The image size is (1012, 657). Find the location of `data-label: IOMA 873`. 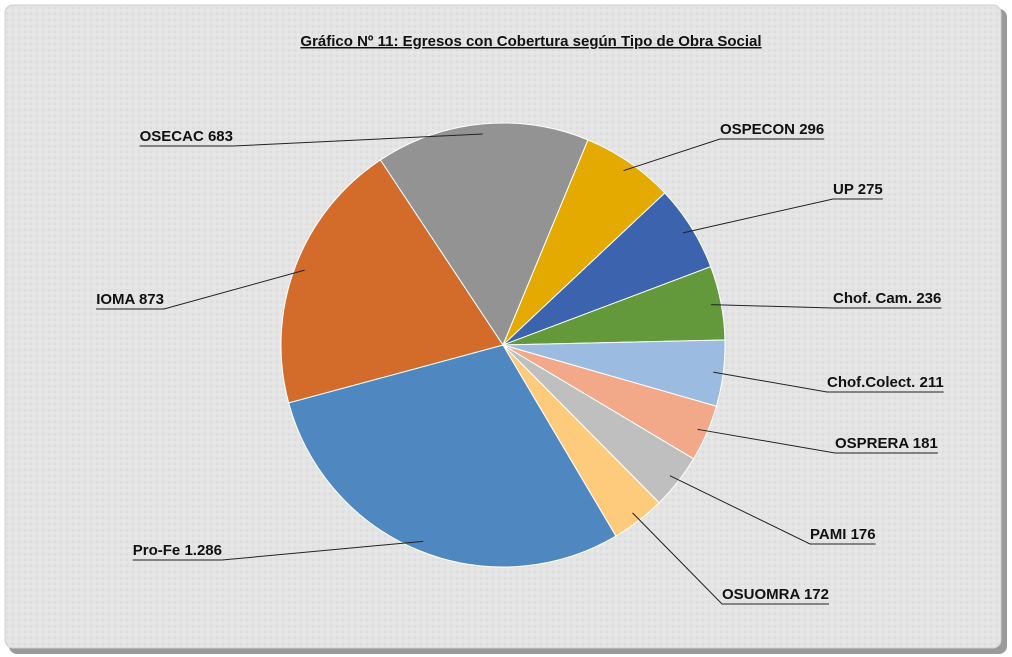

data-label: IOMA 873 is located at coordinates (130, 299).